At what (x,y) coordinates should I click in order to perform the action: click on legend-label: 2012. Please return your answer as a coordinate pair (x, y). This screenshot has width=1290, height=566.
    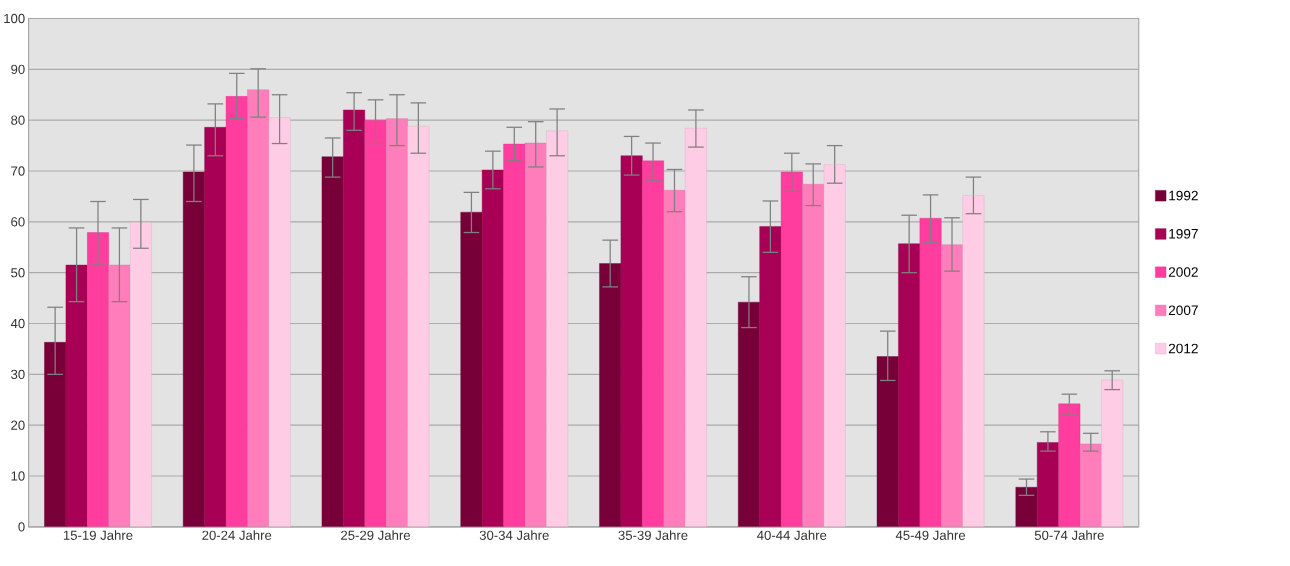
    Looking at the image, I should click on (1183, 348).